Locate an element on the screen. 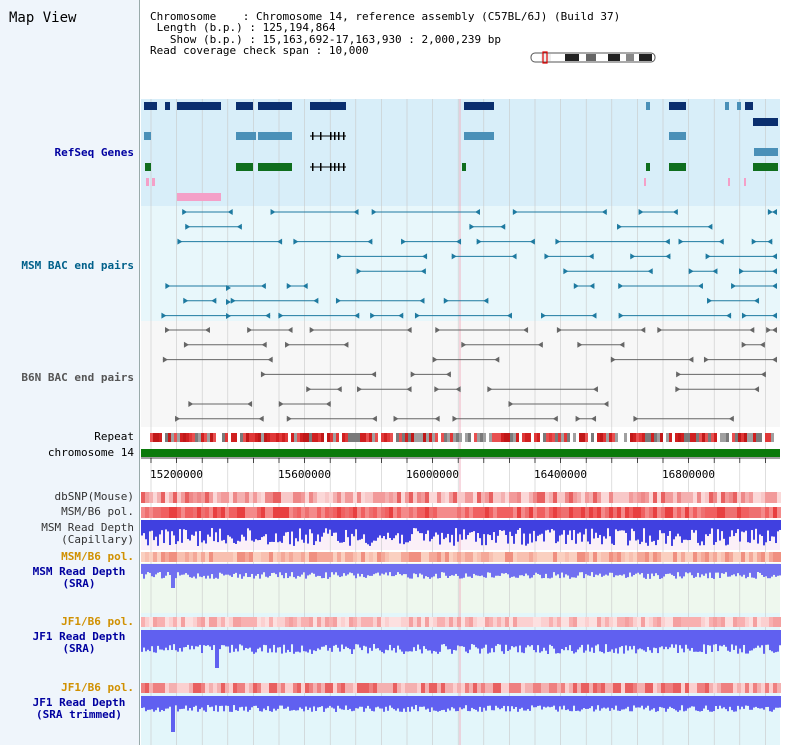  chromosome-ideogram is located at coordinates (593, 57).